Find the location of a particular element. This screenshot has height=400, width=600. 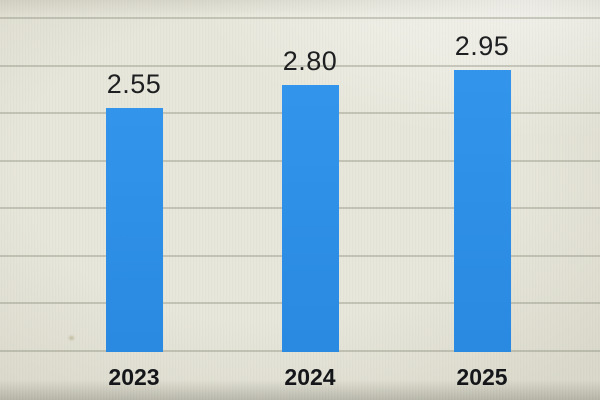

dust-speck is located at coordinates (71, 338).